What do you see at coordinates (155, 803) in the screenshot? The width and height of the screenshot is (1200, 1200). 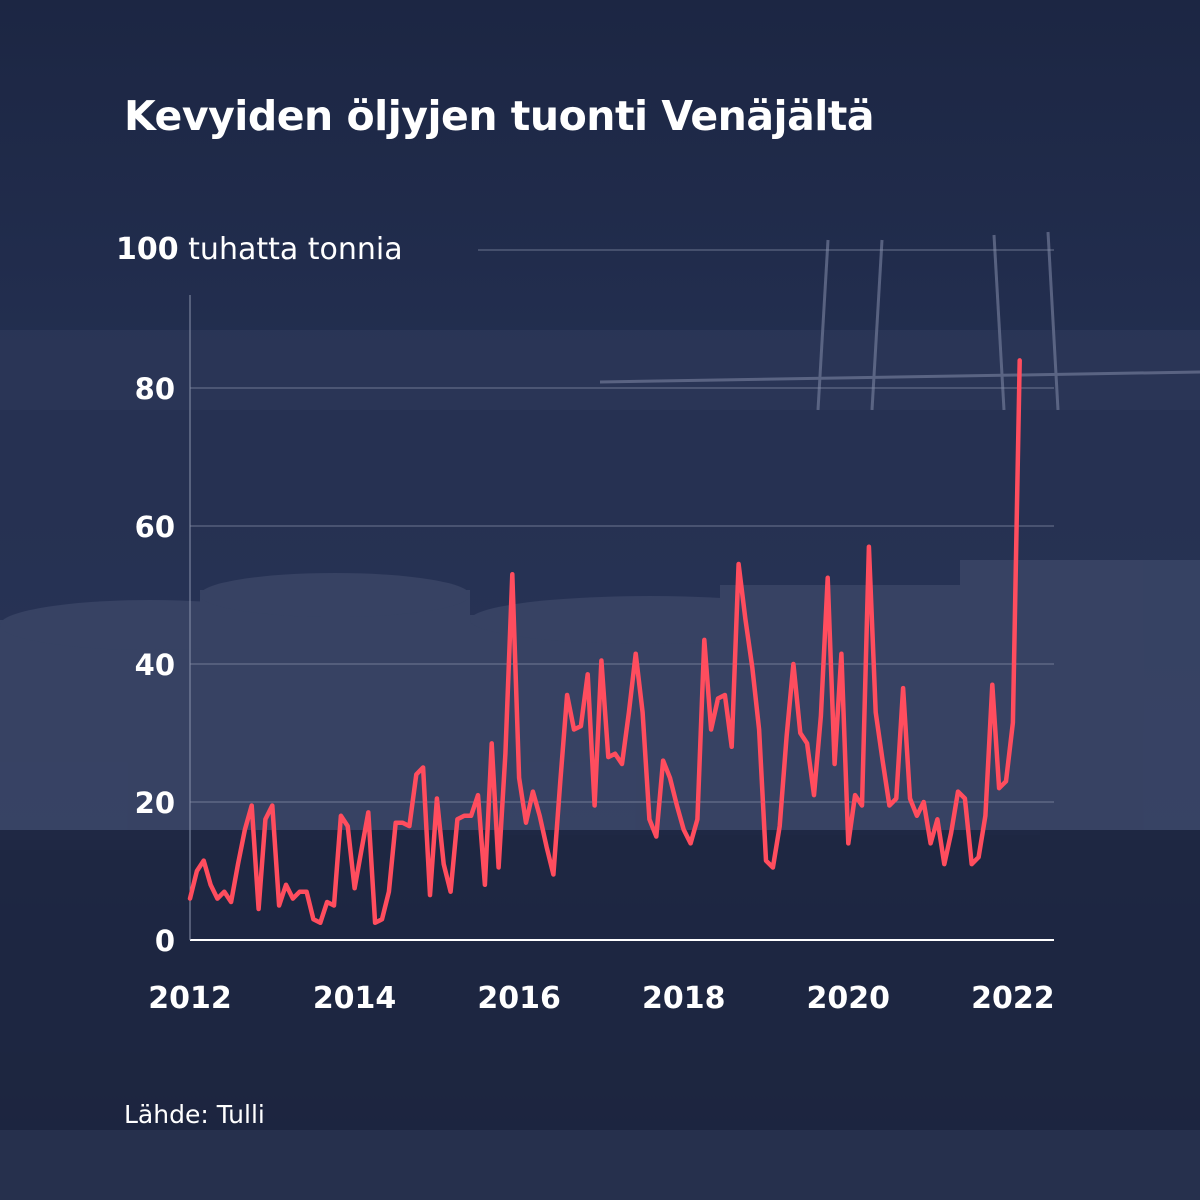 I see `y-tick-label: 20` at bounding box center [155, 803].